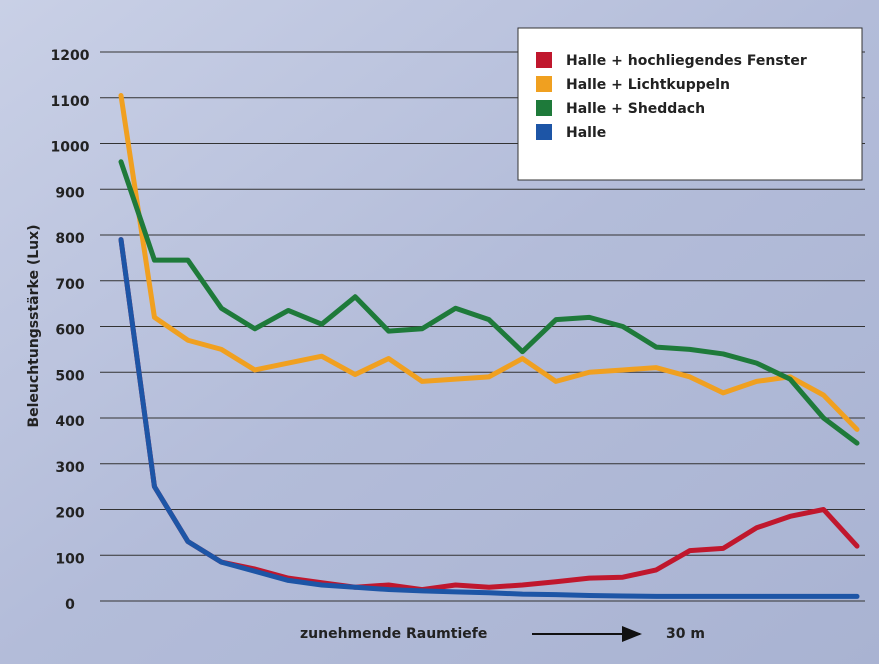  I want to click on y-tick-label: 1100, so click(70, 102).